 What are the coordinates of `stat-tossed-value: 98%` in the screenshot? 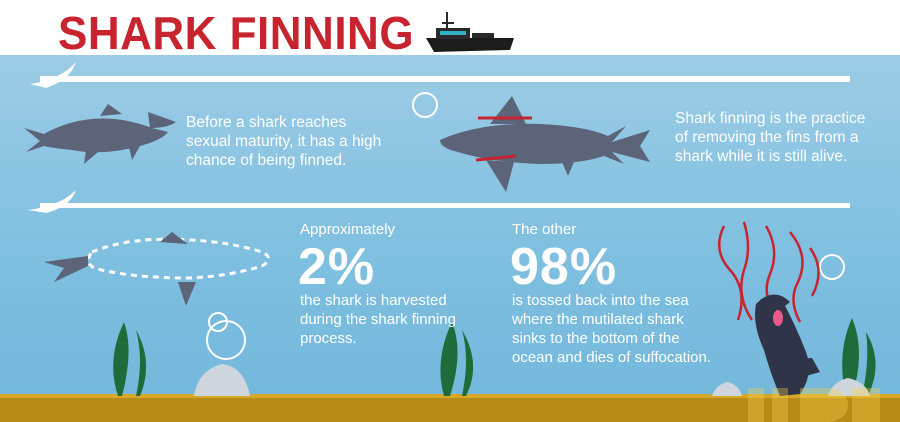 It's located at (564, 267).